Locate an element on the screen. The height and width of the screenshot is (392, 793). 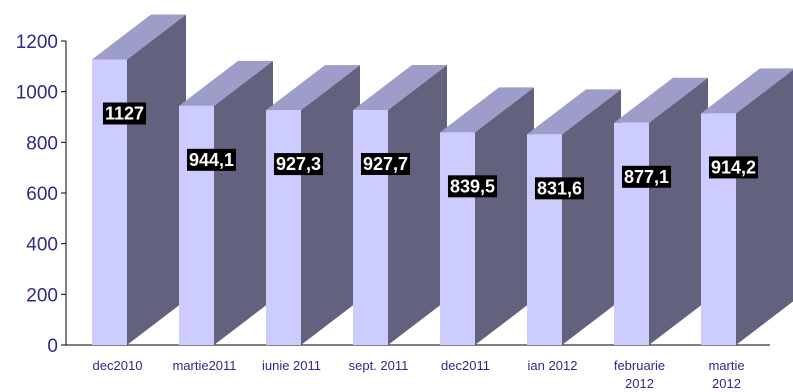
x-category-label-line: dec2010 is located at coordinates (118, 365).